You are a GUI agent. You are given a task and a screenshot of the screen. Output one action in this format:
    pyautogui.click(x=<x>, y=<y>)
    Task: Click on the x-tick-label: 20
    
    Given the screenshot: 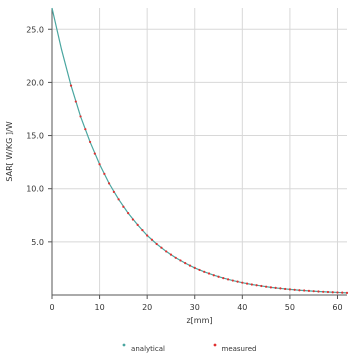 What is the action you would take?
    pyautogui.click(x=147, y=307)
    